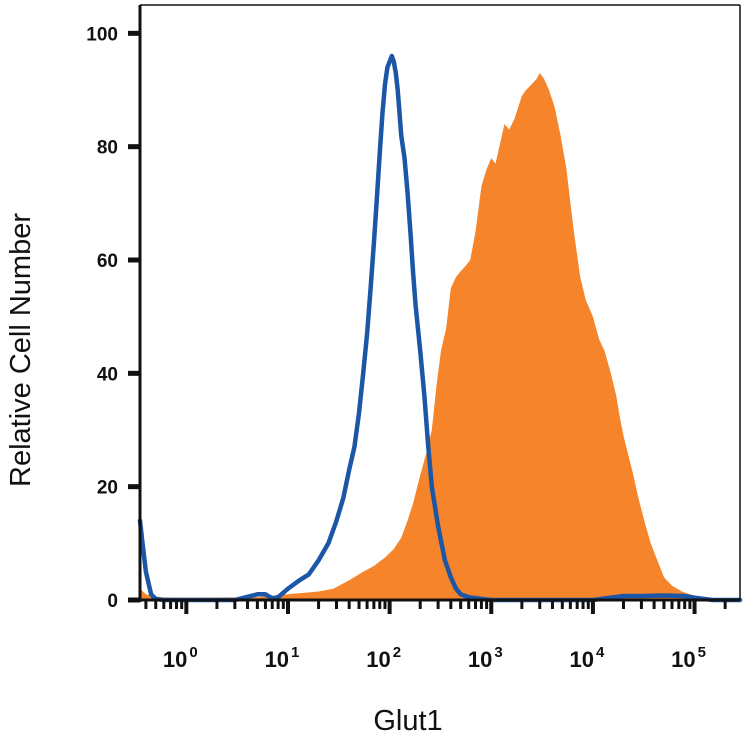 The image size is (743, 743). What do you see at coordinates (397, 652) in the screenshot?
I see `x-tick-label-exponent: 2` at bounding box center [397, 652].